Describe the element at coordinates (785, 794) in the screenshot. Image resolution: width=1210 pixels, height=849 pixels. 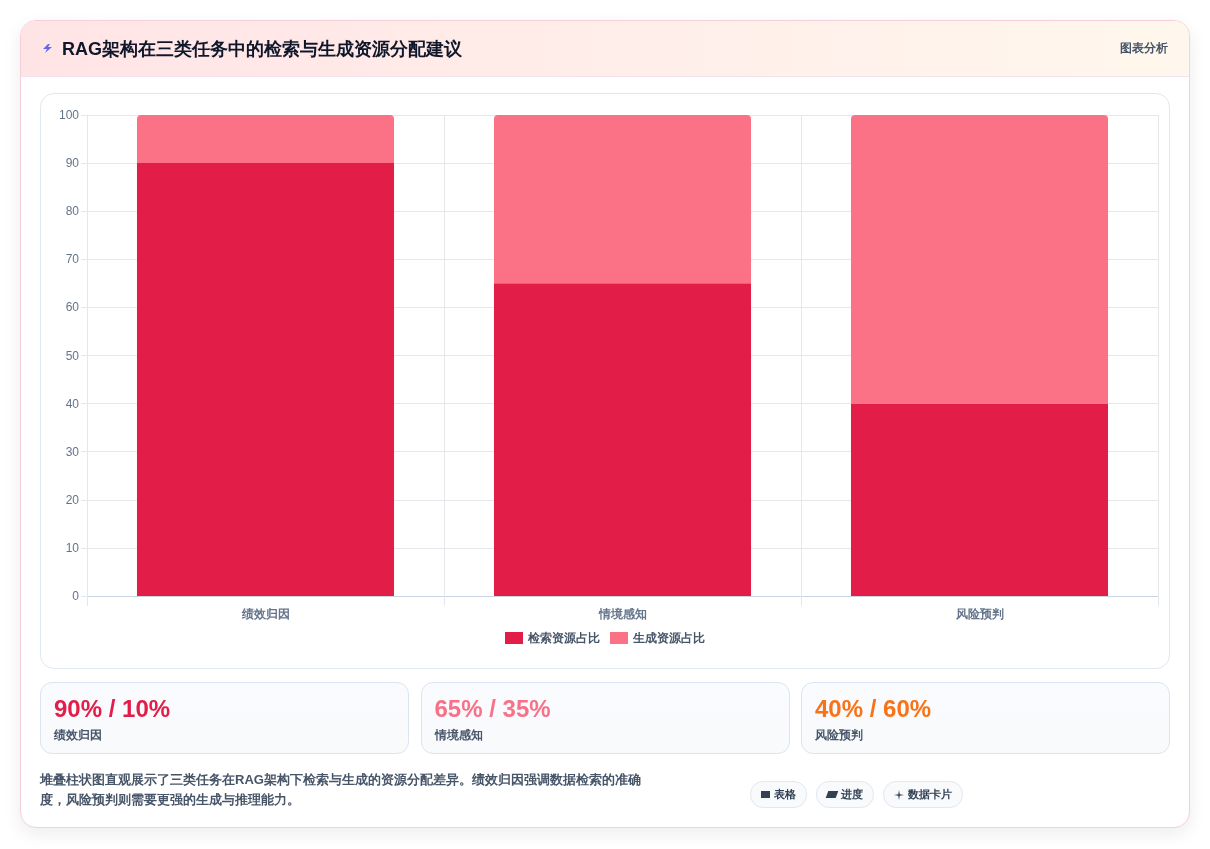
I see `text: 表格` at that location.